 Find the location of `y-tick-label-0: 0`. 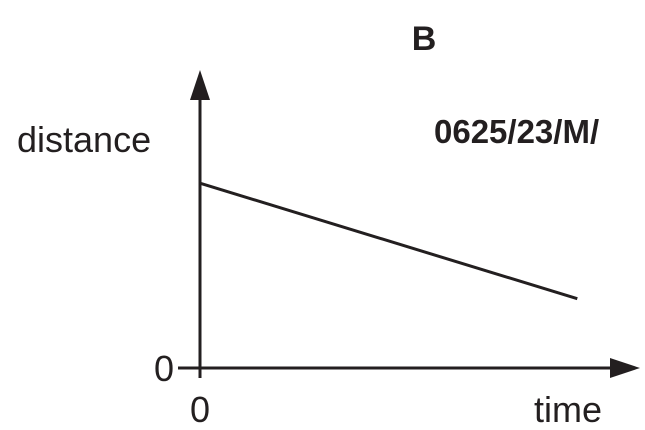

y-tick-label-0: 0 is located at coordinates (164, 368).